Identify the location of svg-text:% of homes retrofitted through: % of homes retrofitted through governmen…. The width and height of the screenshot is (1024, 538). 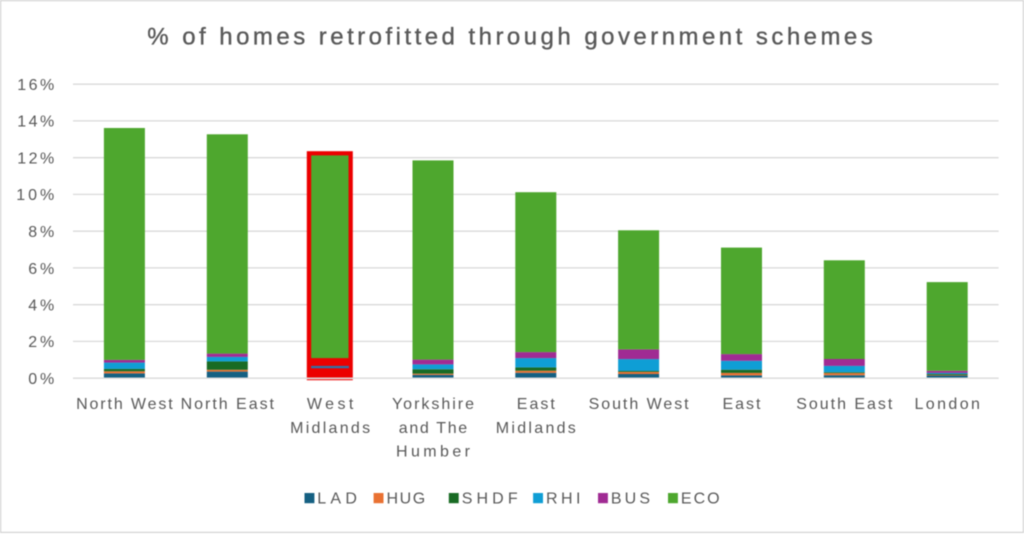
(510, 37).